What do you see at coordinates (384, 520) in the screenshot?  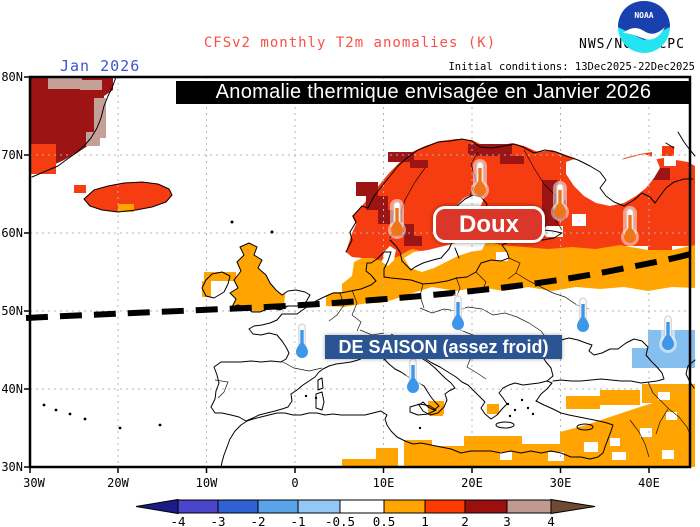 I see `colorbar-tick-label: 0.5` at bounding box center [384, 520].